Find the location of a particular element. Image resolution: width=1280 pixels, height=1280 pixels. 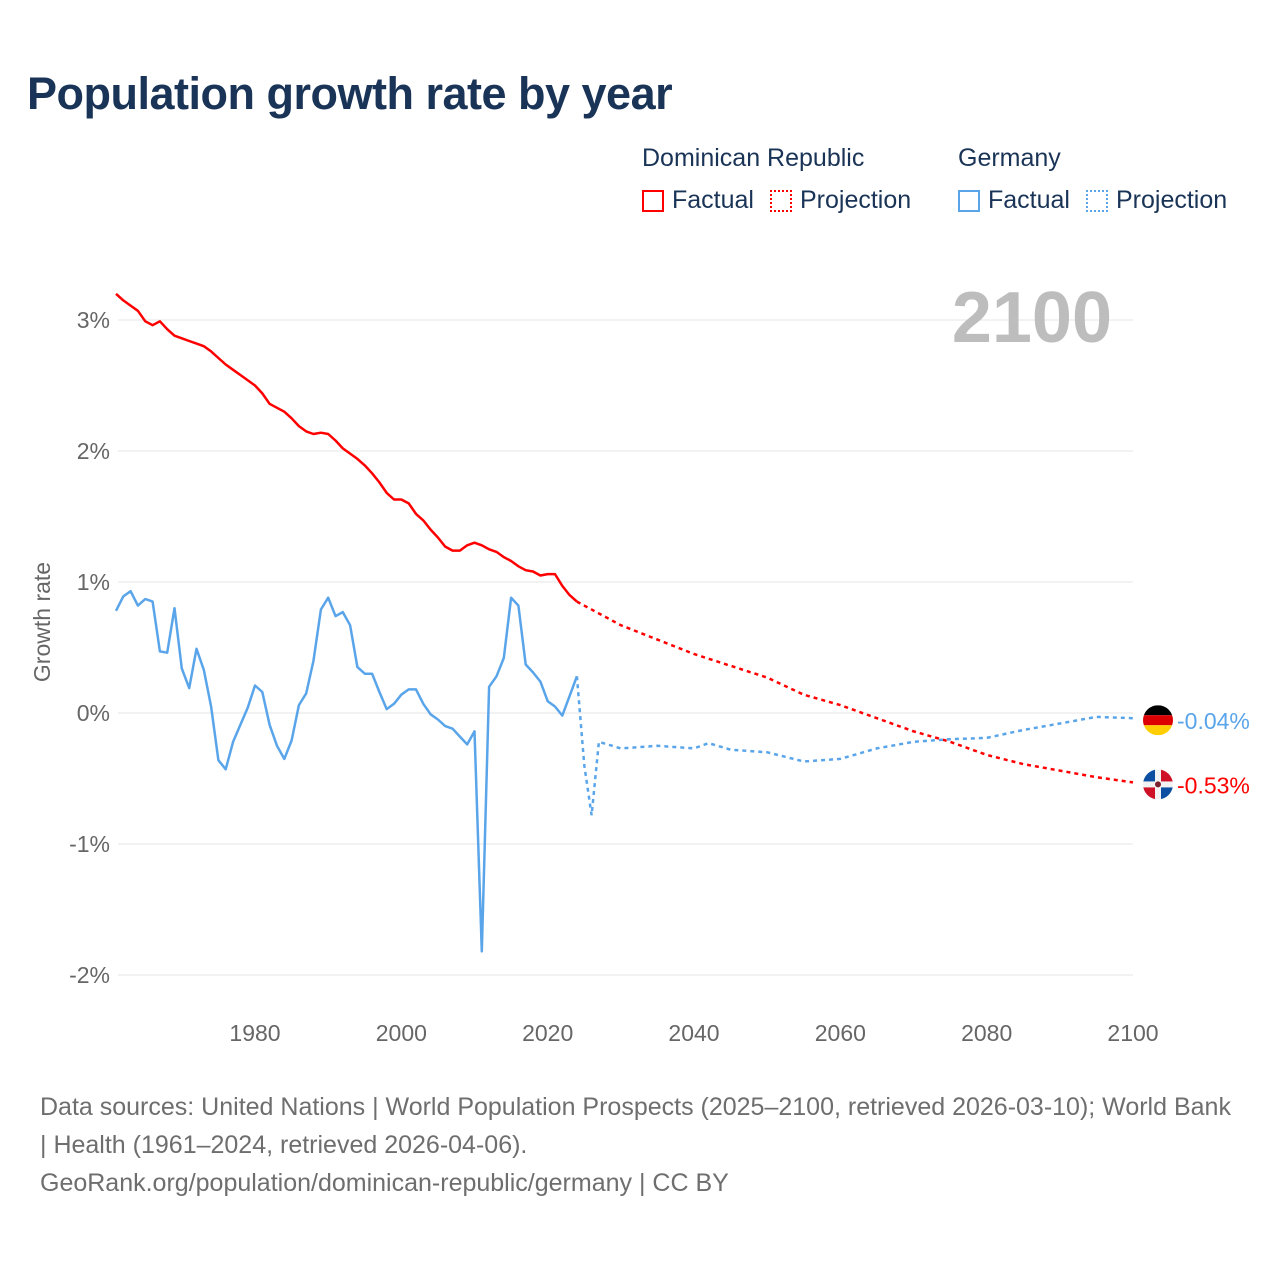

y-tick-label: 0% is located at coordinates (93, 713).